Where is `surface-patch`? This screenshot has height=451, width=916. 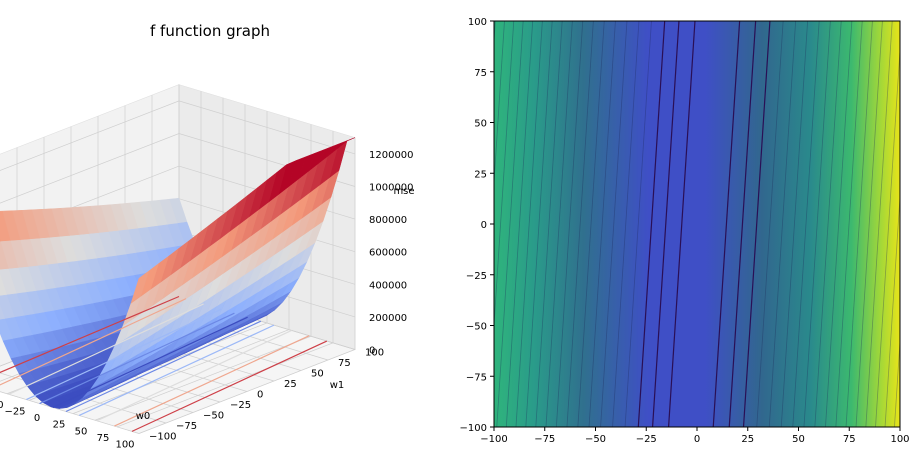
surface-patch is located at coordinates (140, 287).